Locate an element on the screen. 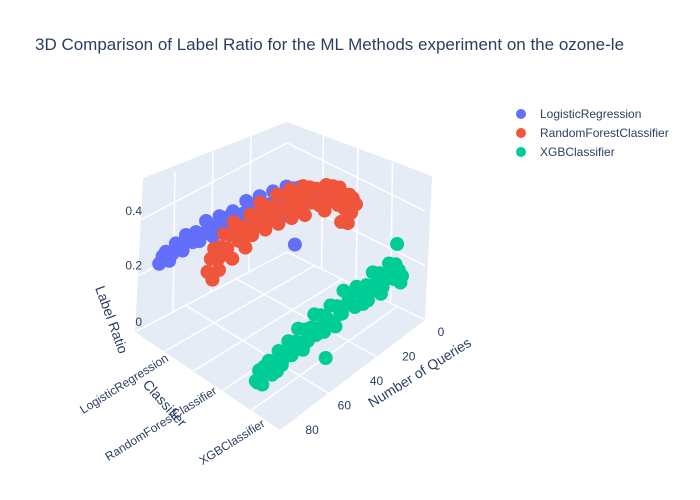  y-tick-label: XGBClassifier is located at coordinates (232, 441).